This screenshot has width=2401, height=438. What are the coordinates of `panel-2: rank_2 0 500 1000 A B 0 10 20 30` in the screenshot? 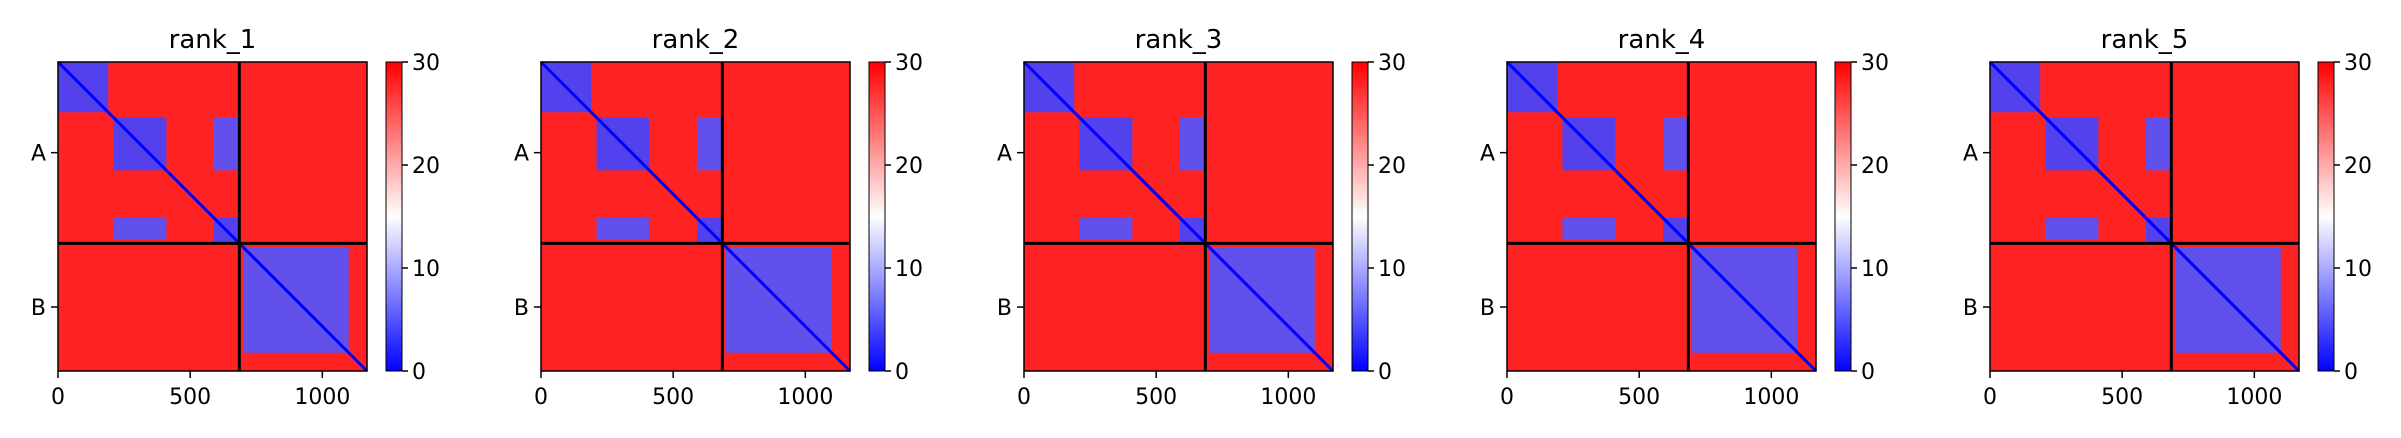 It's located at (718, 217).